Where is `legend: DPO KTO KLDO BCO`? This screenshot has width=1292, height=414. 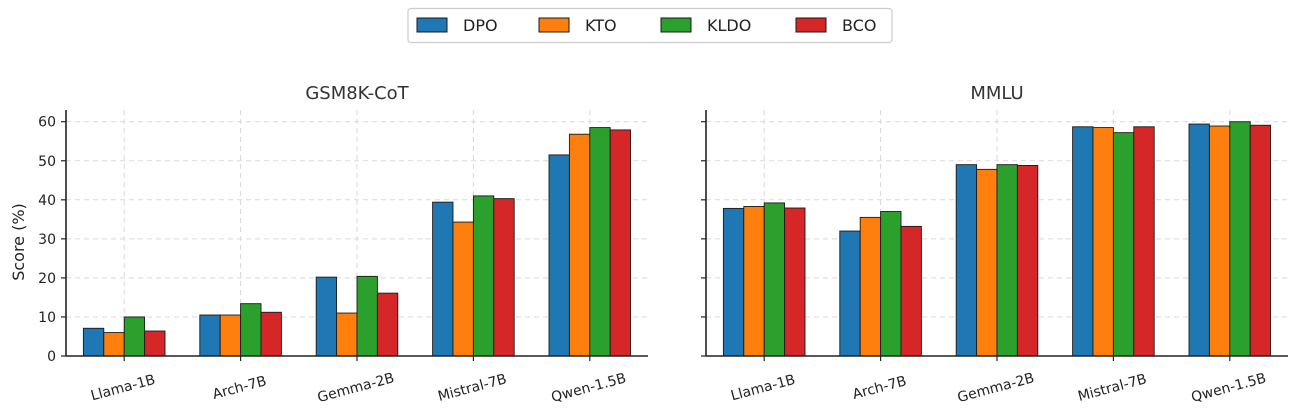
legend: DPO KTO KLDO BCO is located at coordinates (650, 25).